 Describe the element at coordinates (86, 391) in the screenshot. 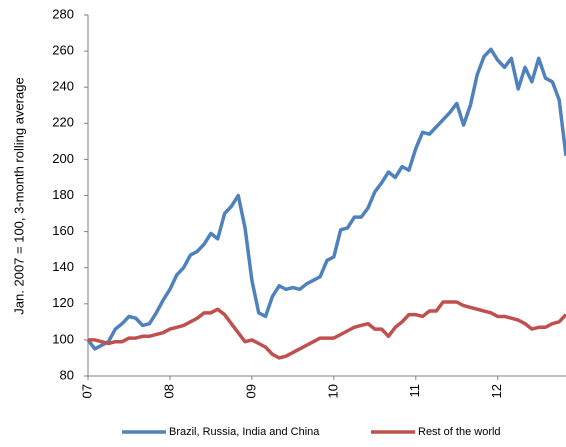

I see `x-tick-label: 07` at that location.